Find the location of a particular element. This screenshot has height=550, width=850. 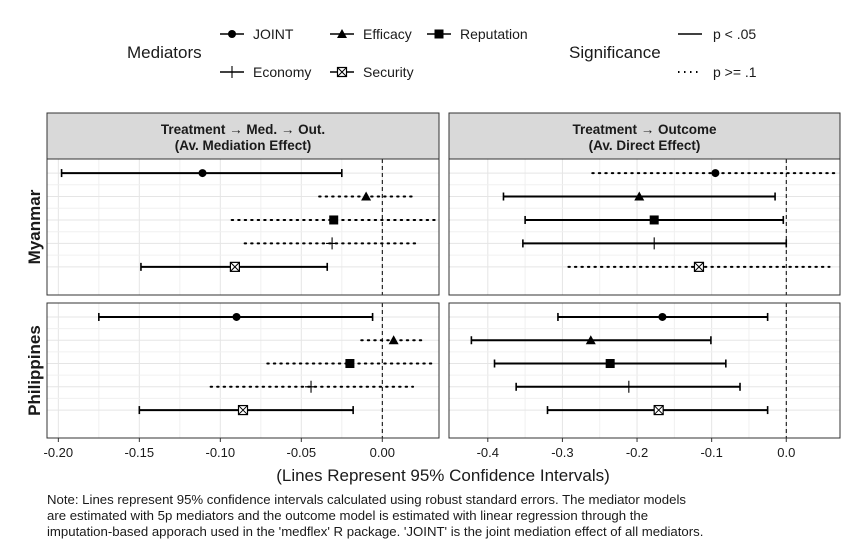

legend-item-security: Security is located at coordinates (372, 72).